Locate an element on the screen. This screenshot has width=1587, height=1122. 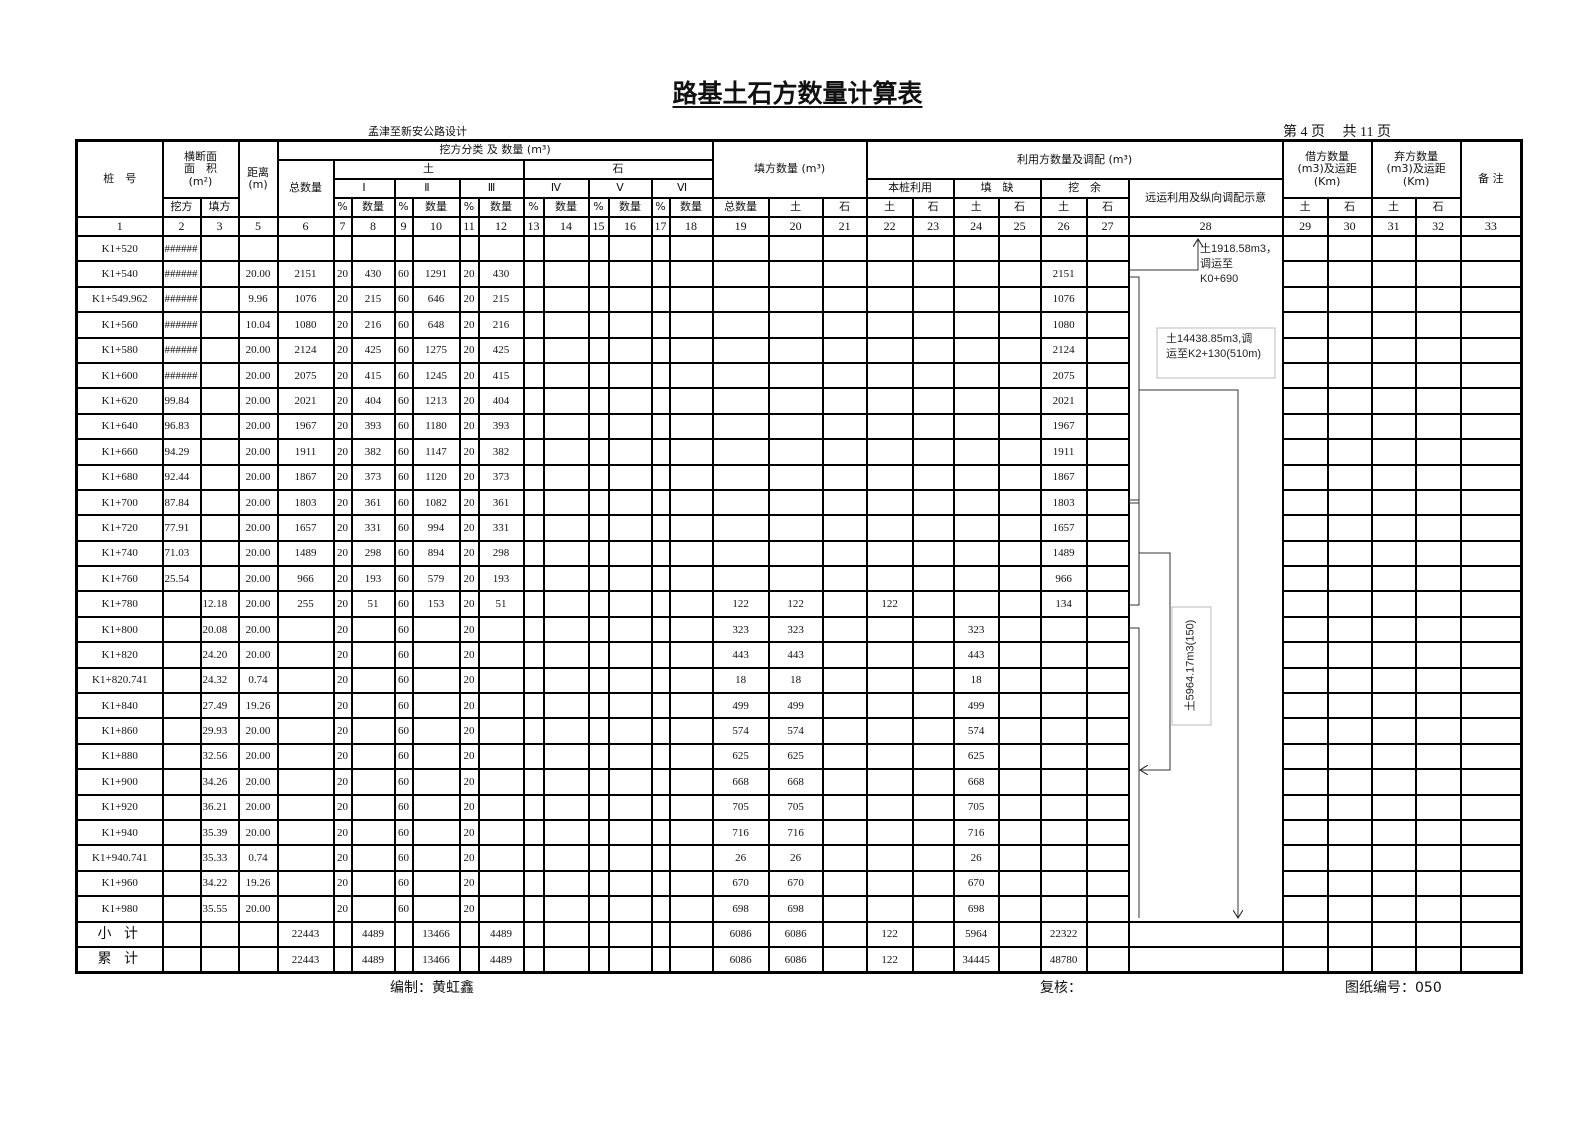
column-number: 18 is located at coordinates (691, 226).